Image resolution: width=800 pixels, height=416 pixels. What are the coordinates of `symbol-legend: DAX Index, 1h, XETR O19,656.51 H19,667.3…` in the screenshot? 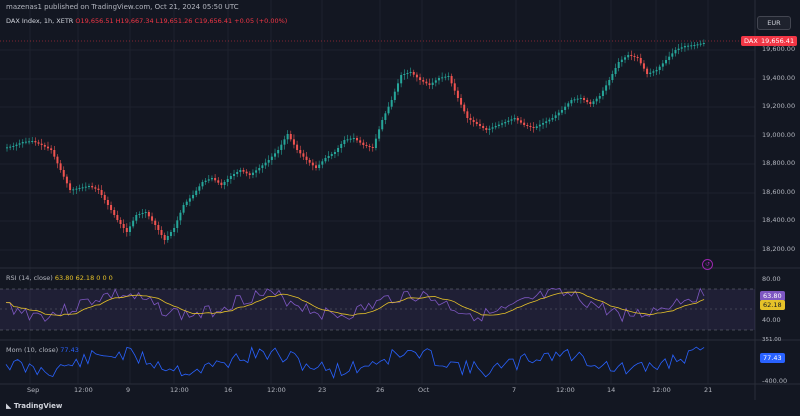 It's located at (146, 21).